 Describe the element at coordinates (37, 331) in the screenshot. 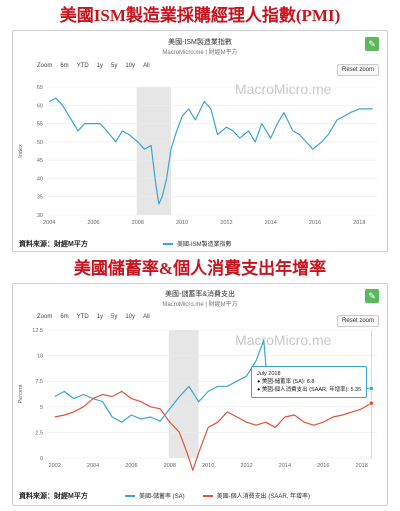

I see `y-tick-label: 12.5` at that location.